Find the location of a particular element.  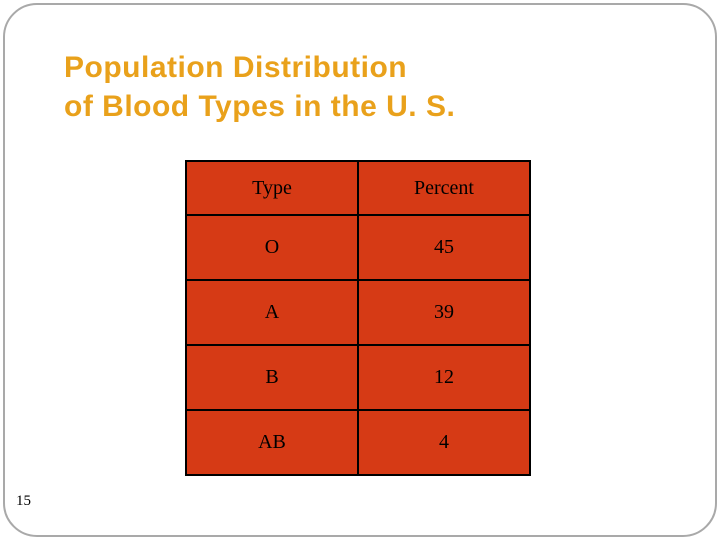

title-line-1: Population Distribution is located at coordinates (236, 67).